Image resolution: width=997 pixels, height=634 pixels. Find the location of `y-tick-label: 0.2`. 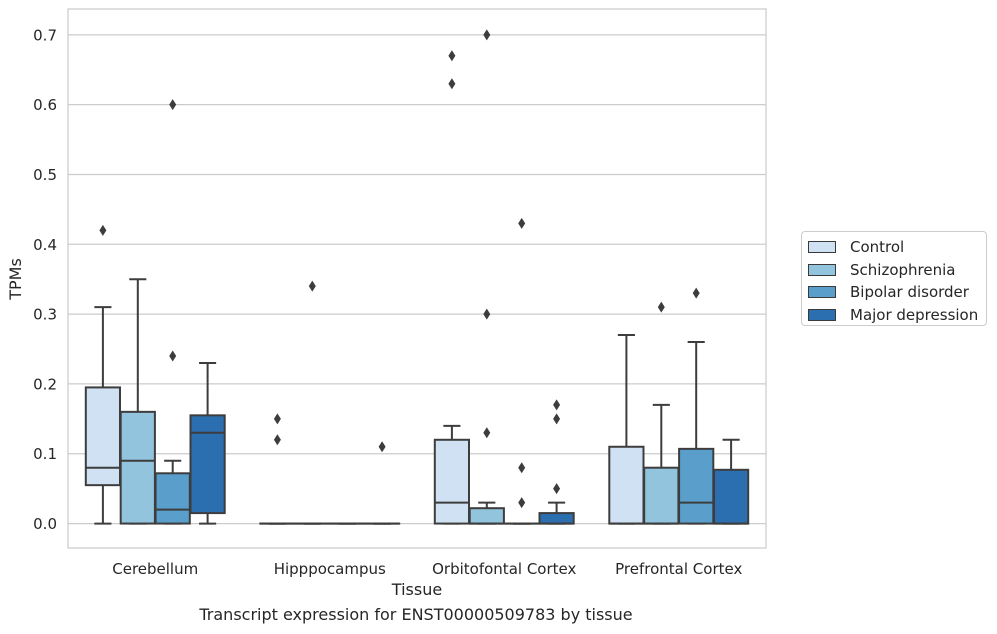

y-tick-label: 0.2 is located at coordinates (45, 384).